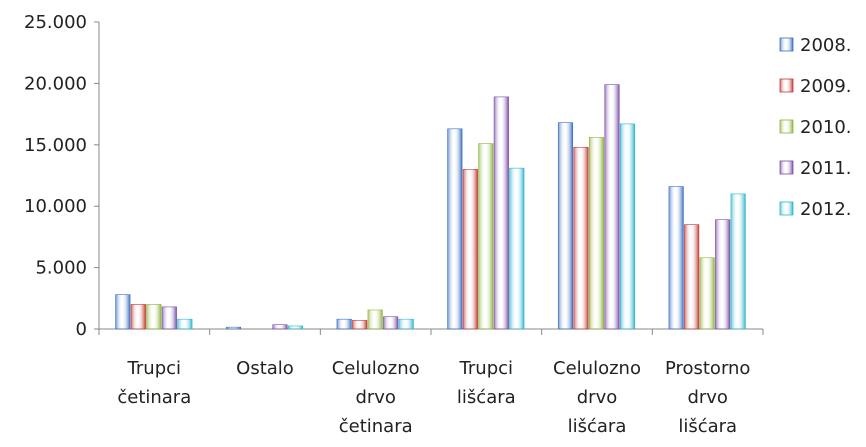  Describe the element at coordinates (786, 167) in the screenshot. I see `legend-swatch-2011` at that location.